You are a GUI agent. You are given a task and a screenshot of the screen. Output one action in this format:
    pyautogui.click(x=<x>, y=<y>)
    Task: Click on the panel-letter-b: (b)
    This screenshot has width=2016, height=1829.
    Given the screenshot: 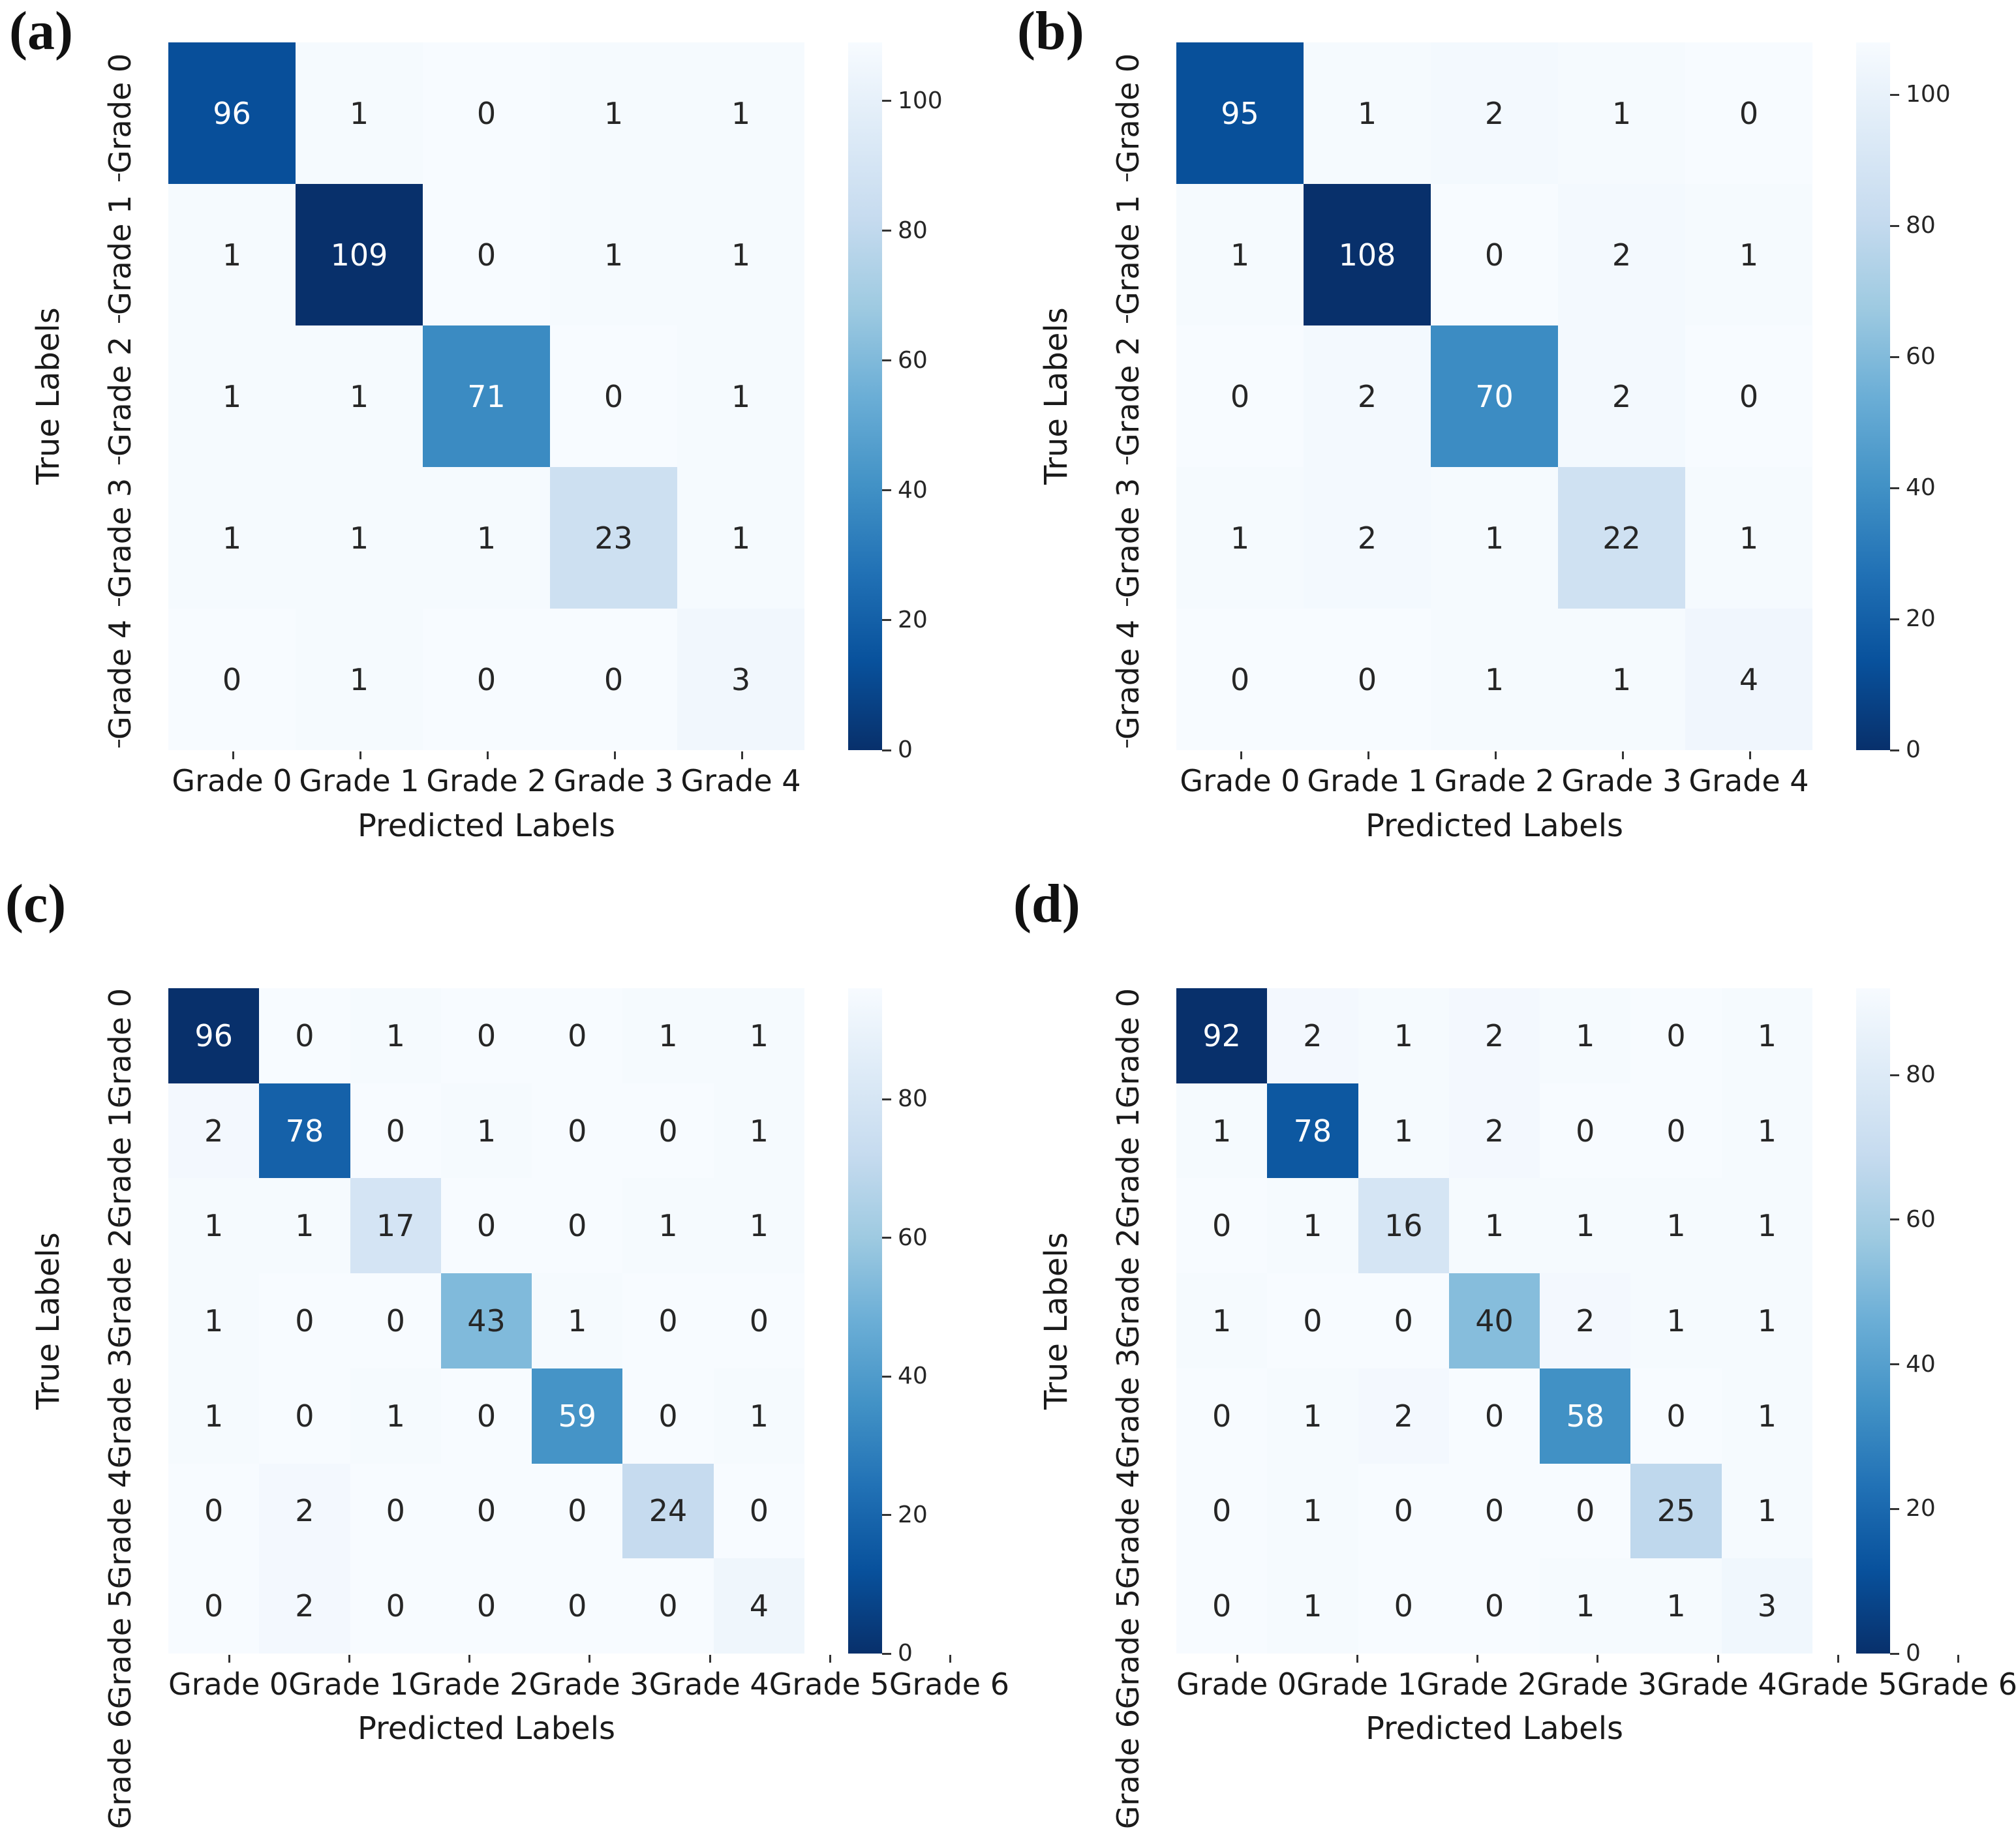 What is the action you would take?
    pyautogui.click(x=1051, y=31)
    